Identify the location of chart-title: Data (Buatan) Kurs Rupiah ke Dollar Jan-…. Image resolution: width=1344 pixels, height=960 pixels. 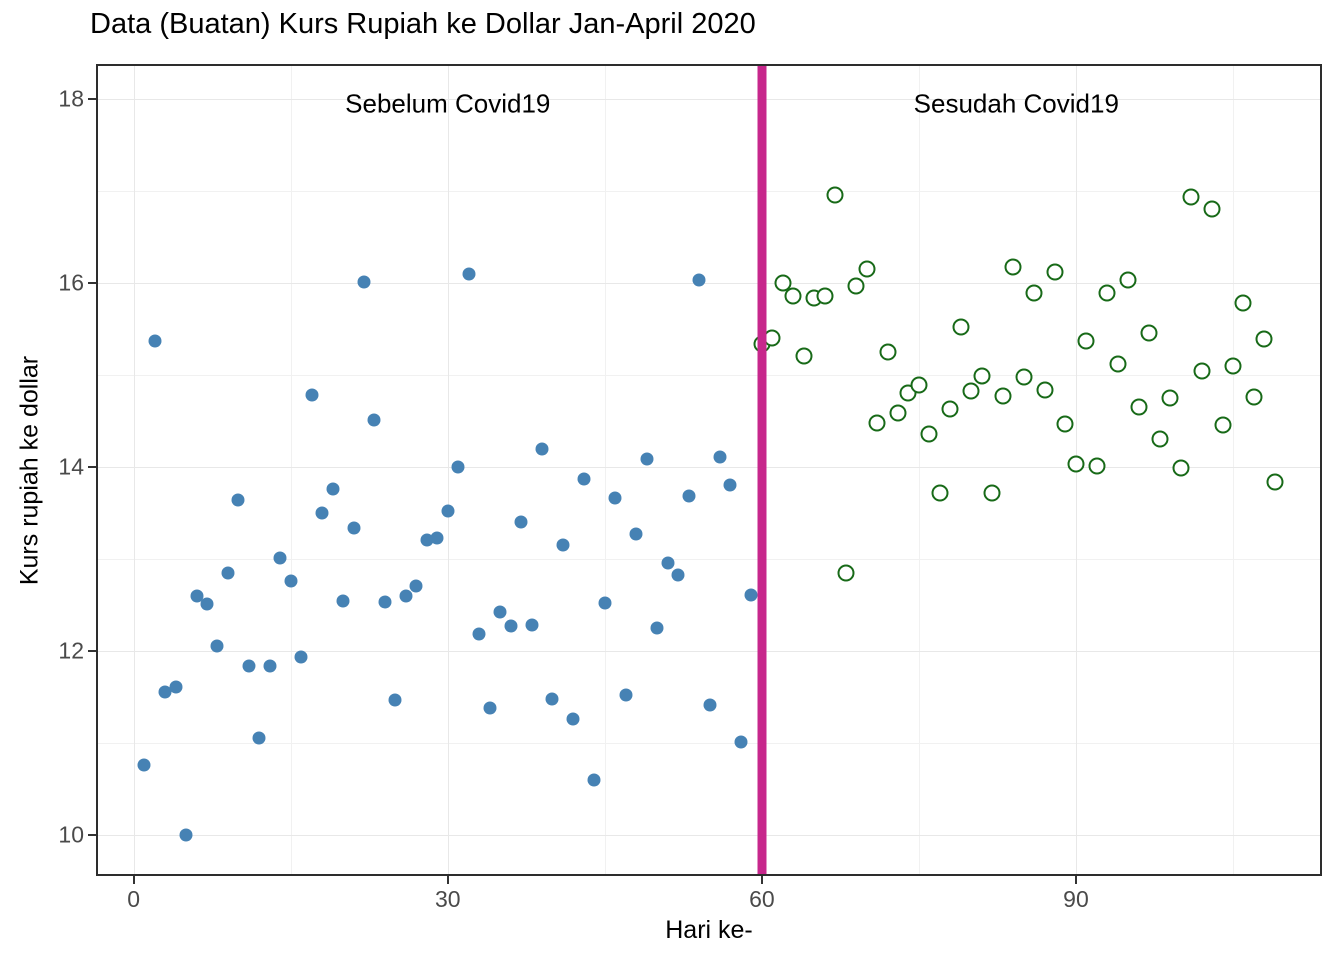
(423, 24).